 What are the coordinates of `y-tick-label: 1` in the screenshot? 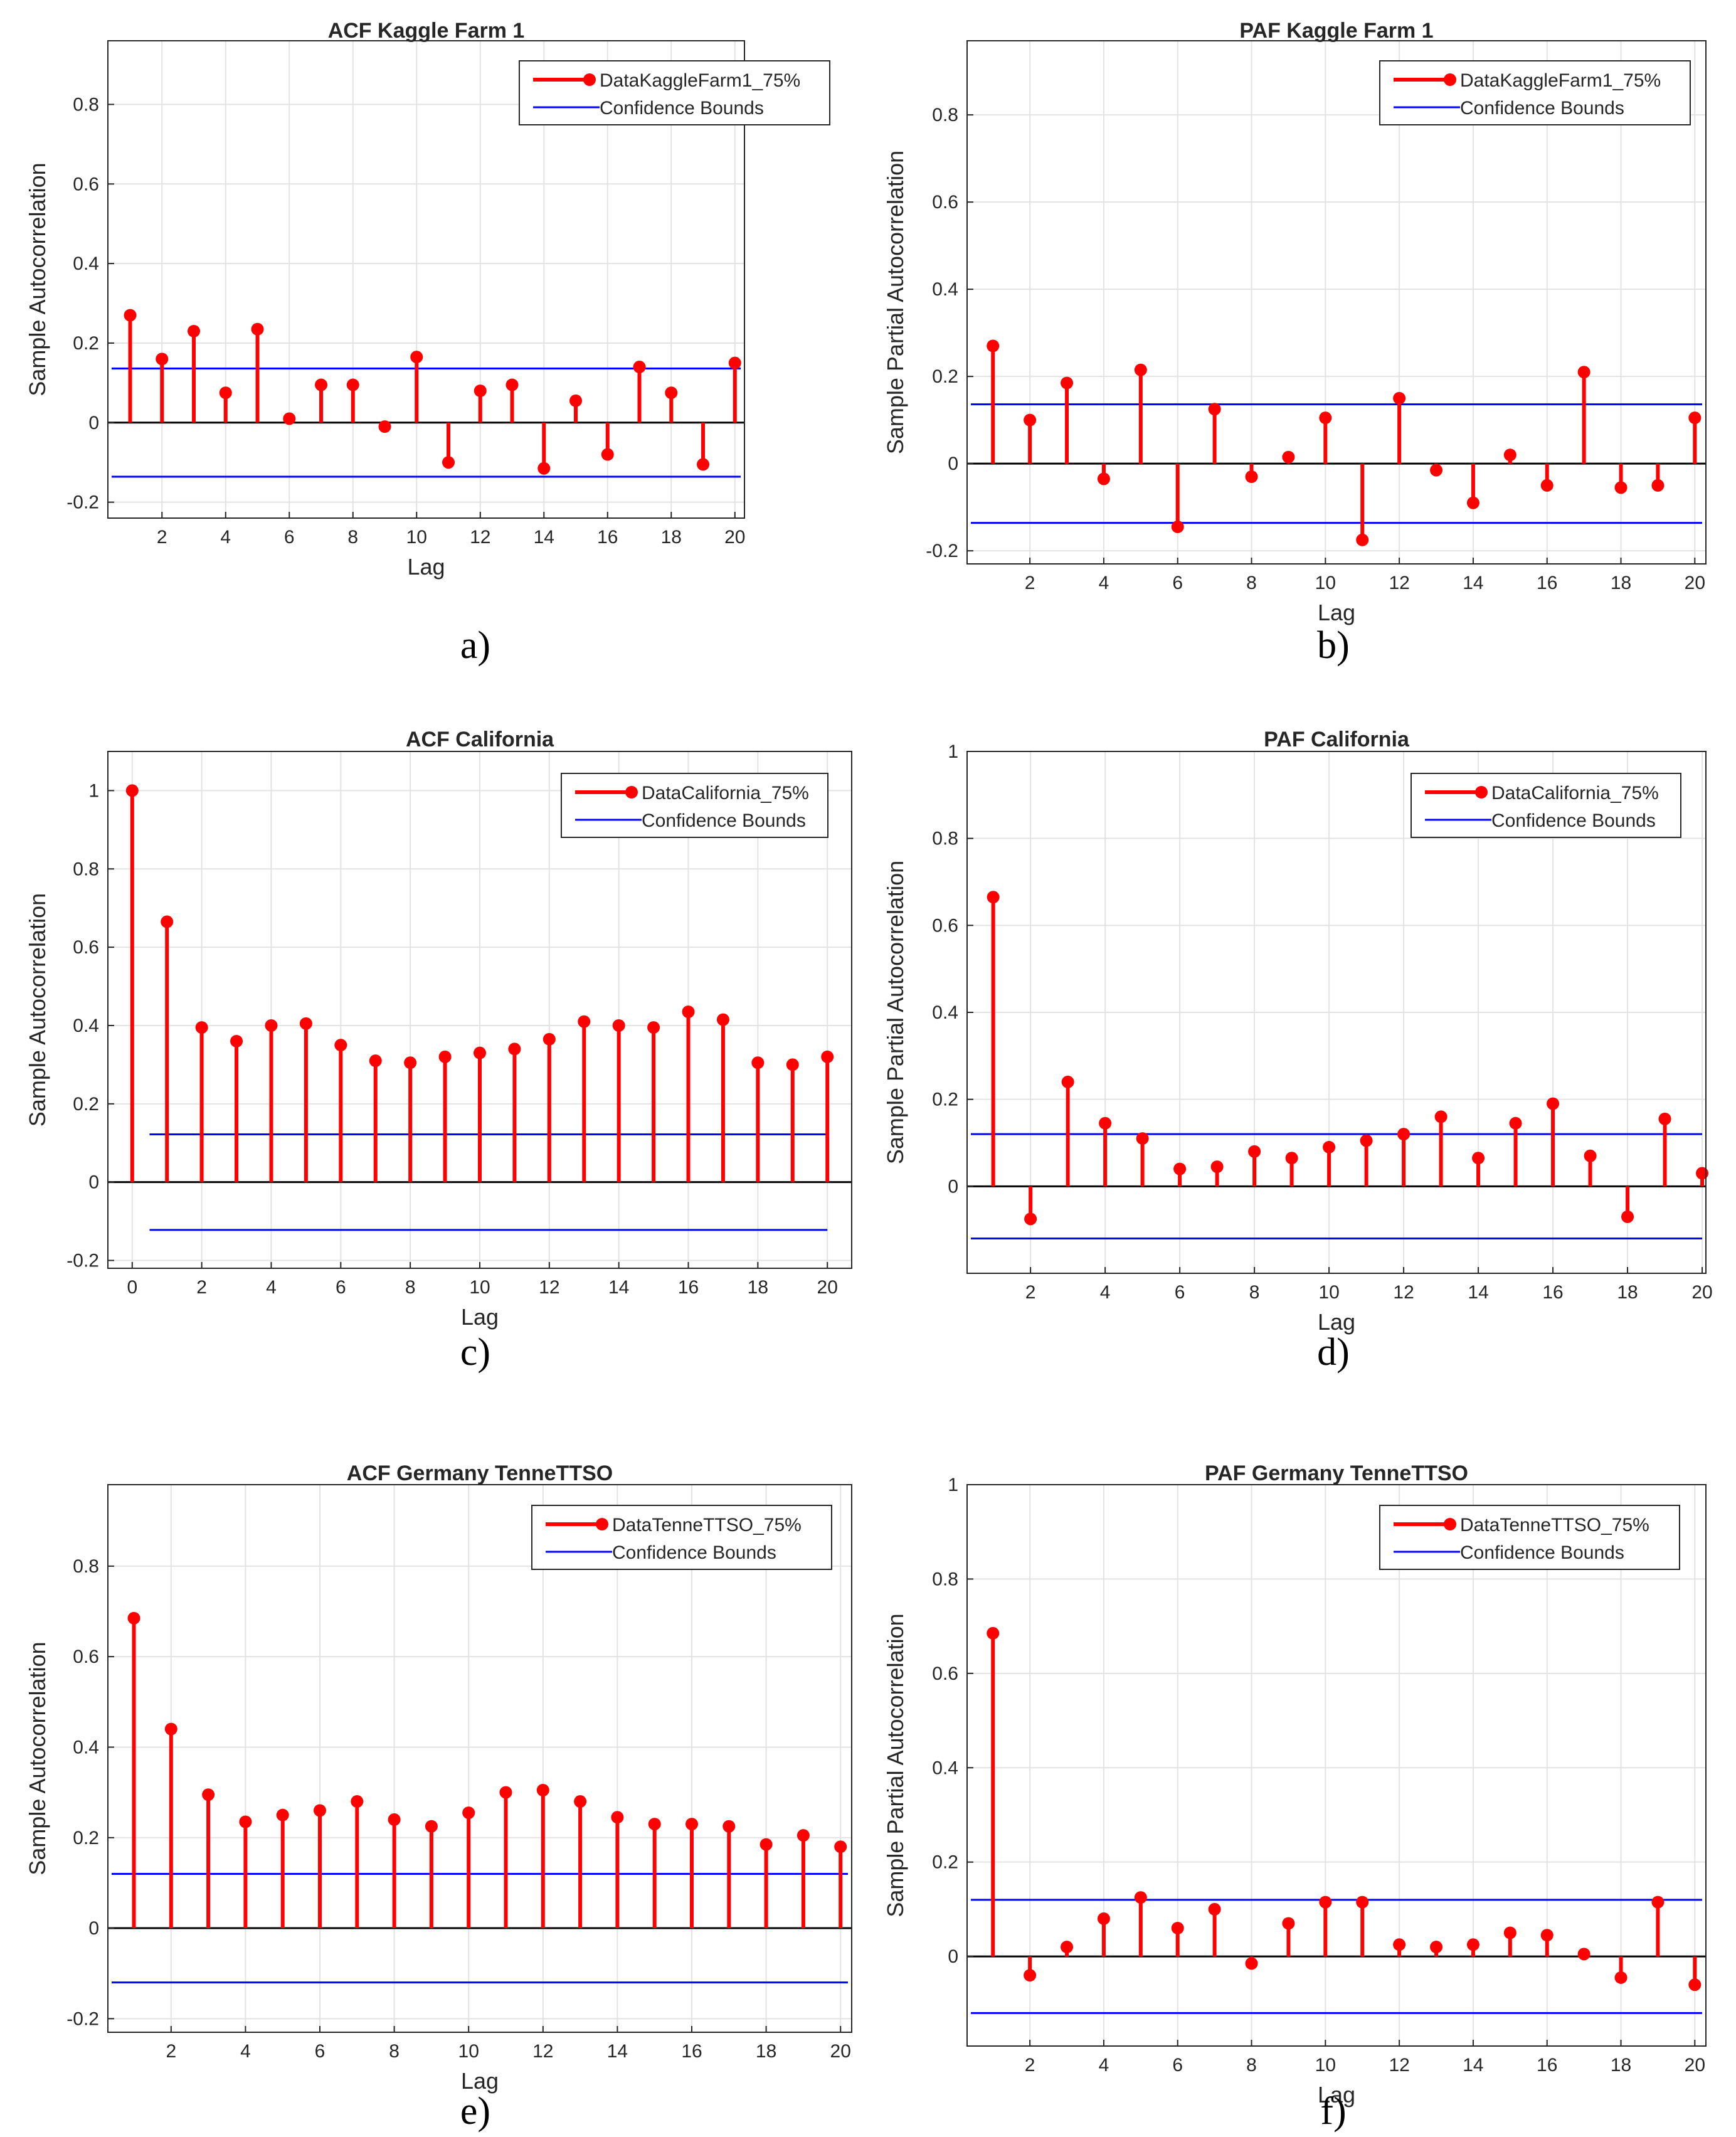 It's located at (93, 790).